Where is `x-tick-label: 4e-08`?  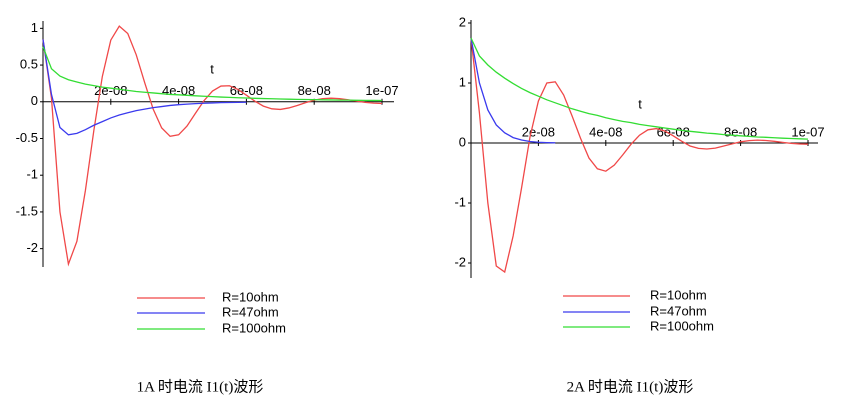 x-tick-label: 4e-08 is located at coordinates (605, 131).